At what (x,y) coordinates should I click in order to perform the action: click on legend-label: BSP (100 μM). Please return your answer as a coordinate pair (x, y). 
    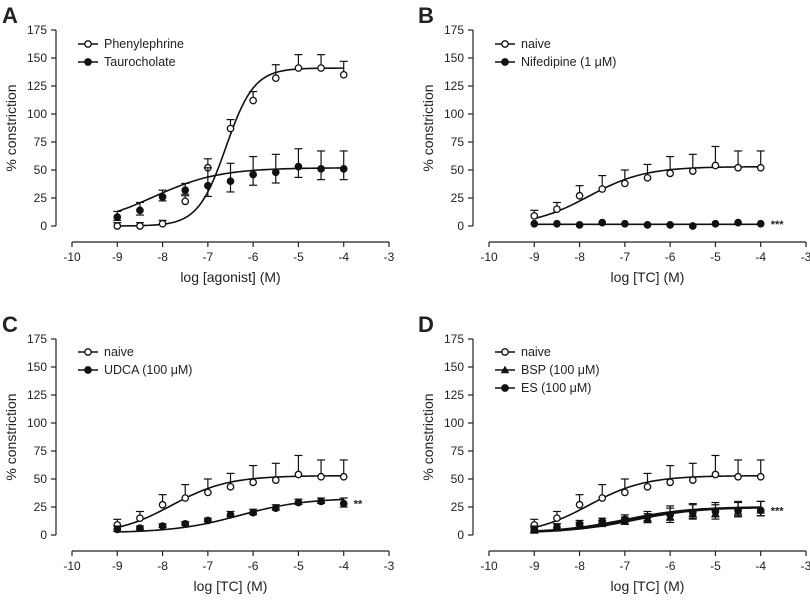
    Looking at the image, I should click on (560, 370).